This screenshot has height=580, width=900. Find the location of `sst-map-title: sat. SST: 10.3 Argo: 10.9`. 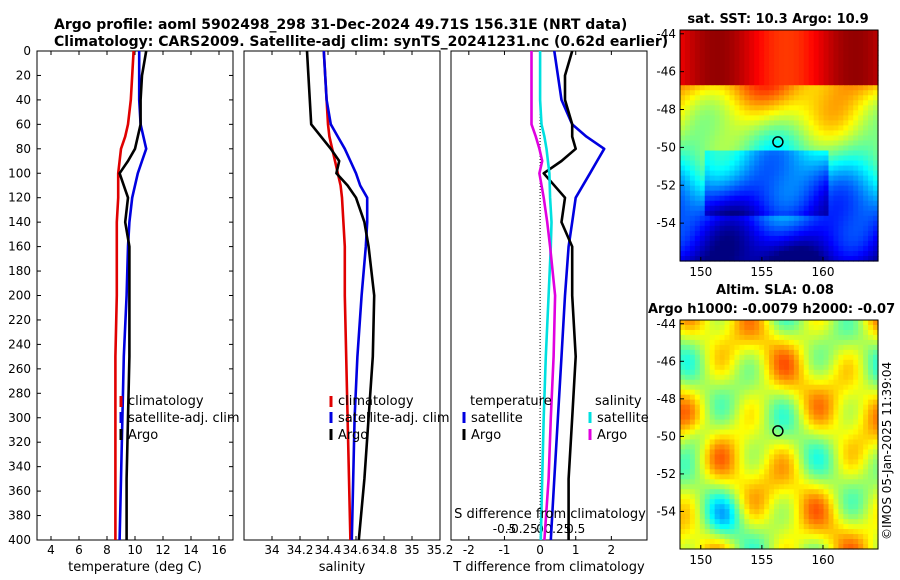

sst-map-title: sat. SST: 10.3 Argo: 10.9 is located at coordinates (777, 19).